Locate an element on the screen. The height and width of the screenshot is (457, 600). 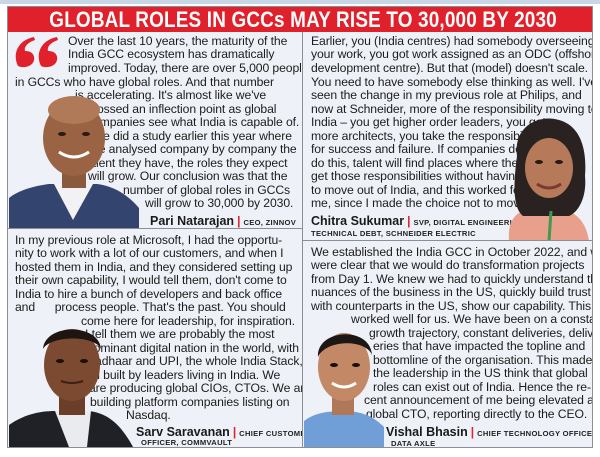
speaker-name: Pari Natarajan is located at coordinates (192, 221).